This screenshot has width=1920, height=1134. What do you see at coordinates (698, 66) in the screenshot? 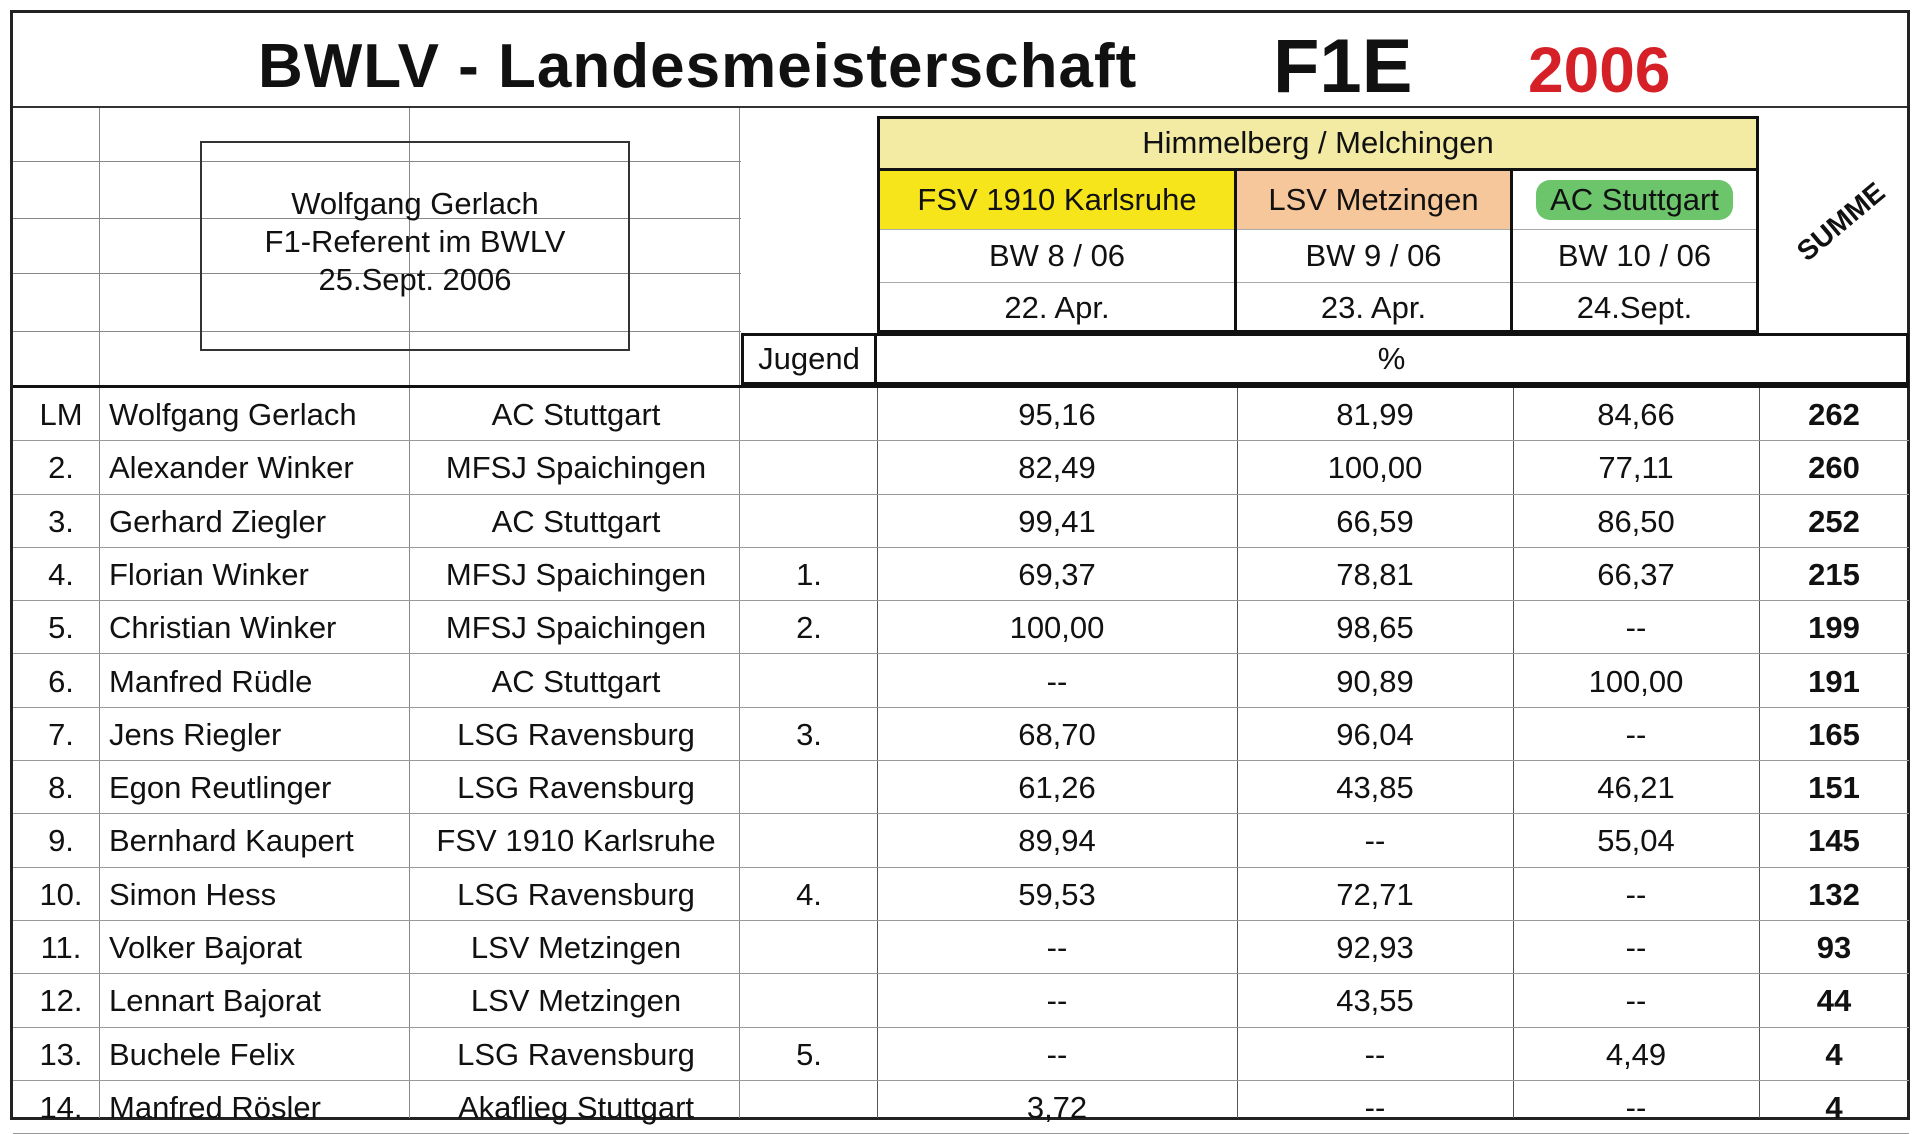
I see `title-main: BWLV - Landesmeisterschaft` at bounding box center [698, 66].